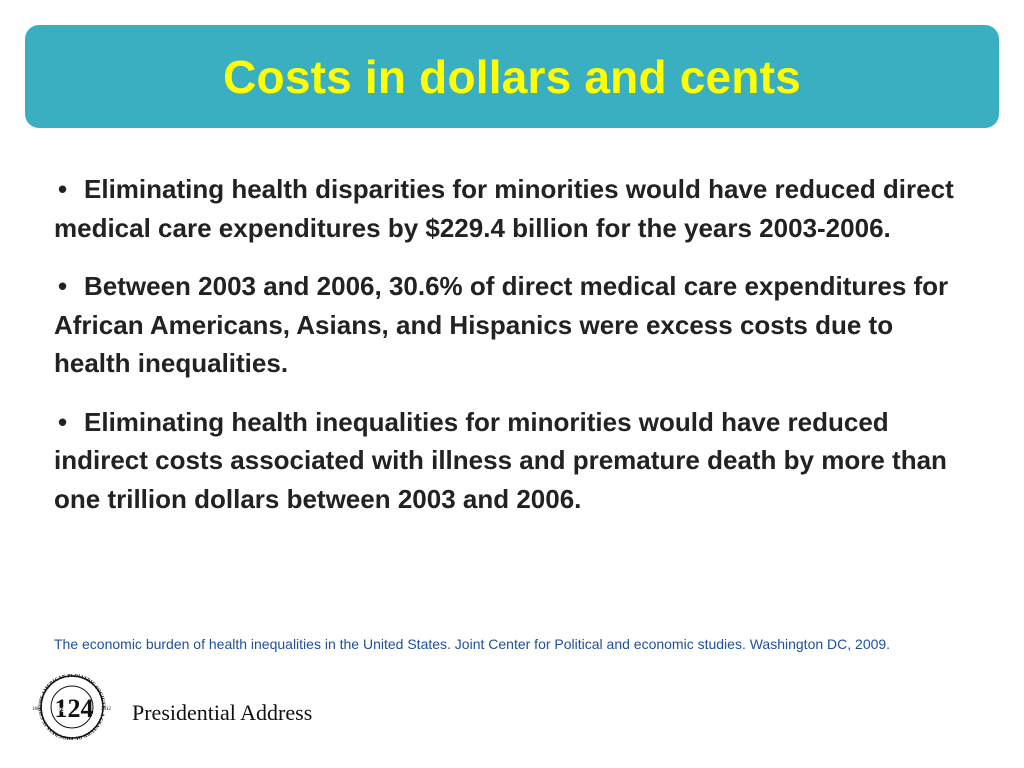  I want to click on title-banner: Costs in dollars and cents, so click(512, 76).